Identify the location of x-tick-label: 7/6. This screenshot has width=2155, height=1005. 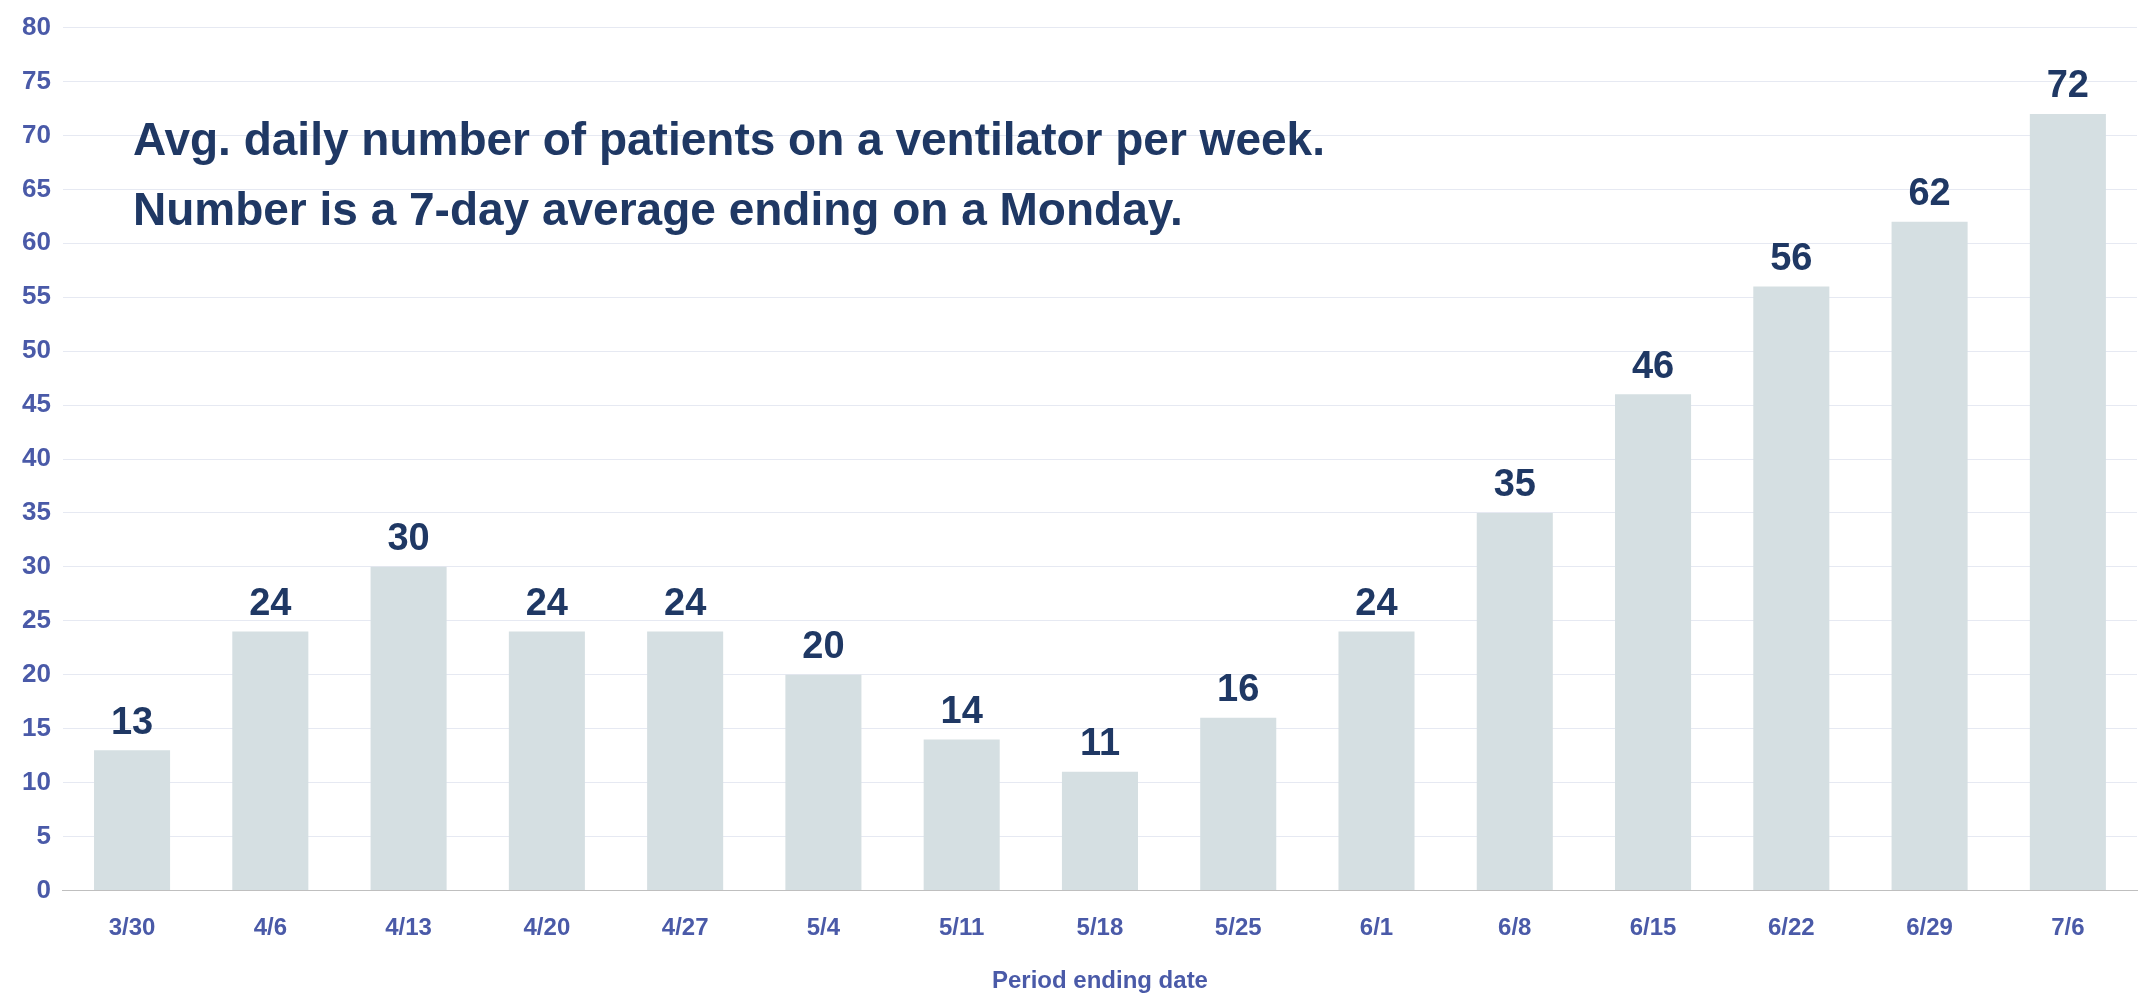
(2068, 927).